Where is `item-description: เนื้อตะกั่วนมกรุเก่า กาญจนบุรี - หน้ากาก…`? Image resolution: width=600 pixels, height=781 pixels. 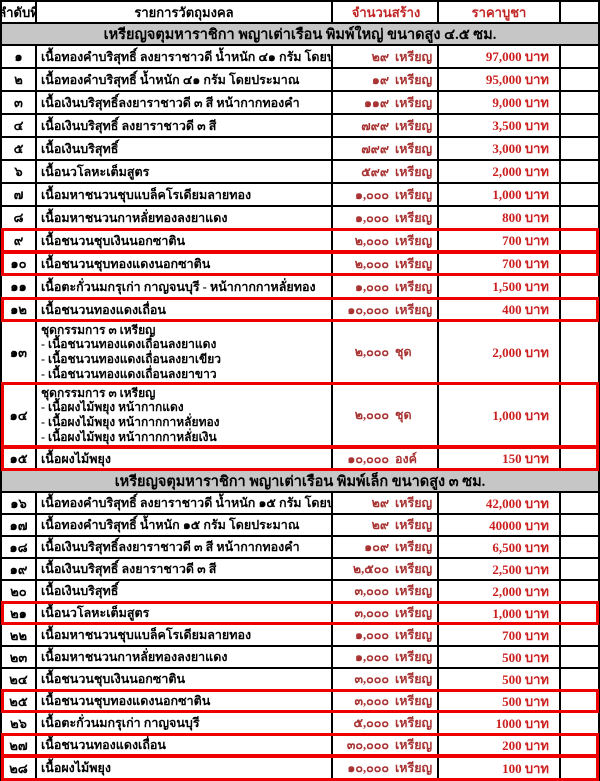
item-description: เนื้อตะกั่วนมกรุเก่า กาญจนบุรี - หน้ากาก… is located at coordinates (185, 286).